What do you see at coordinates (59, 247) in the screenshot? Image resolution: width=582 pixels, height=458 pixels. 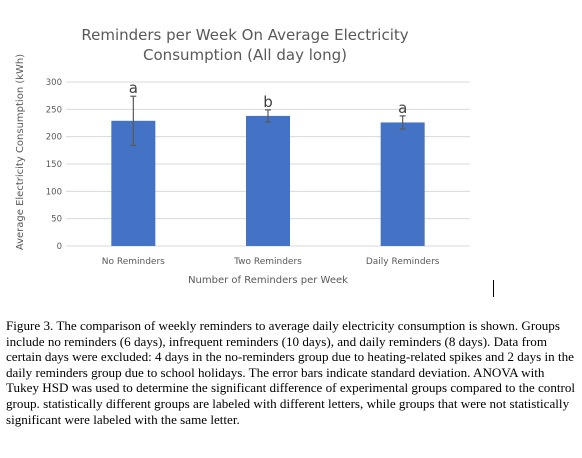 I see `y-tick-label: 0` at bounding box center [59, 247].